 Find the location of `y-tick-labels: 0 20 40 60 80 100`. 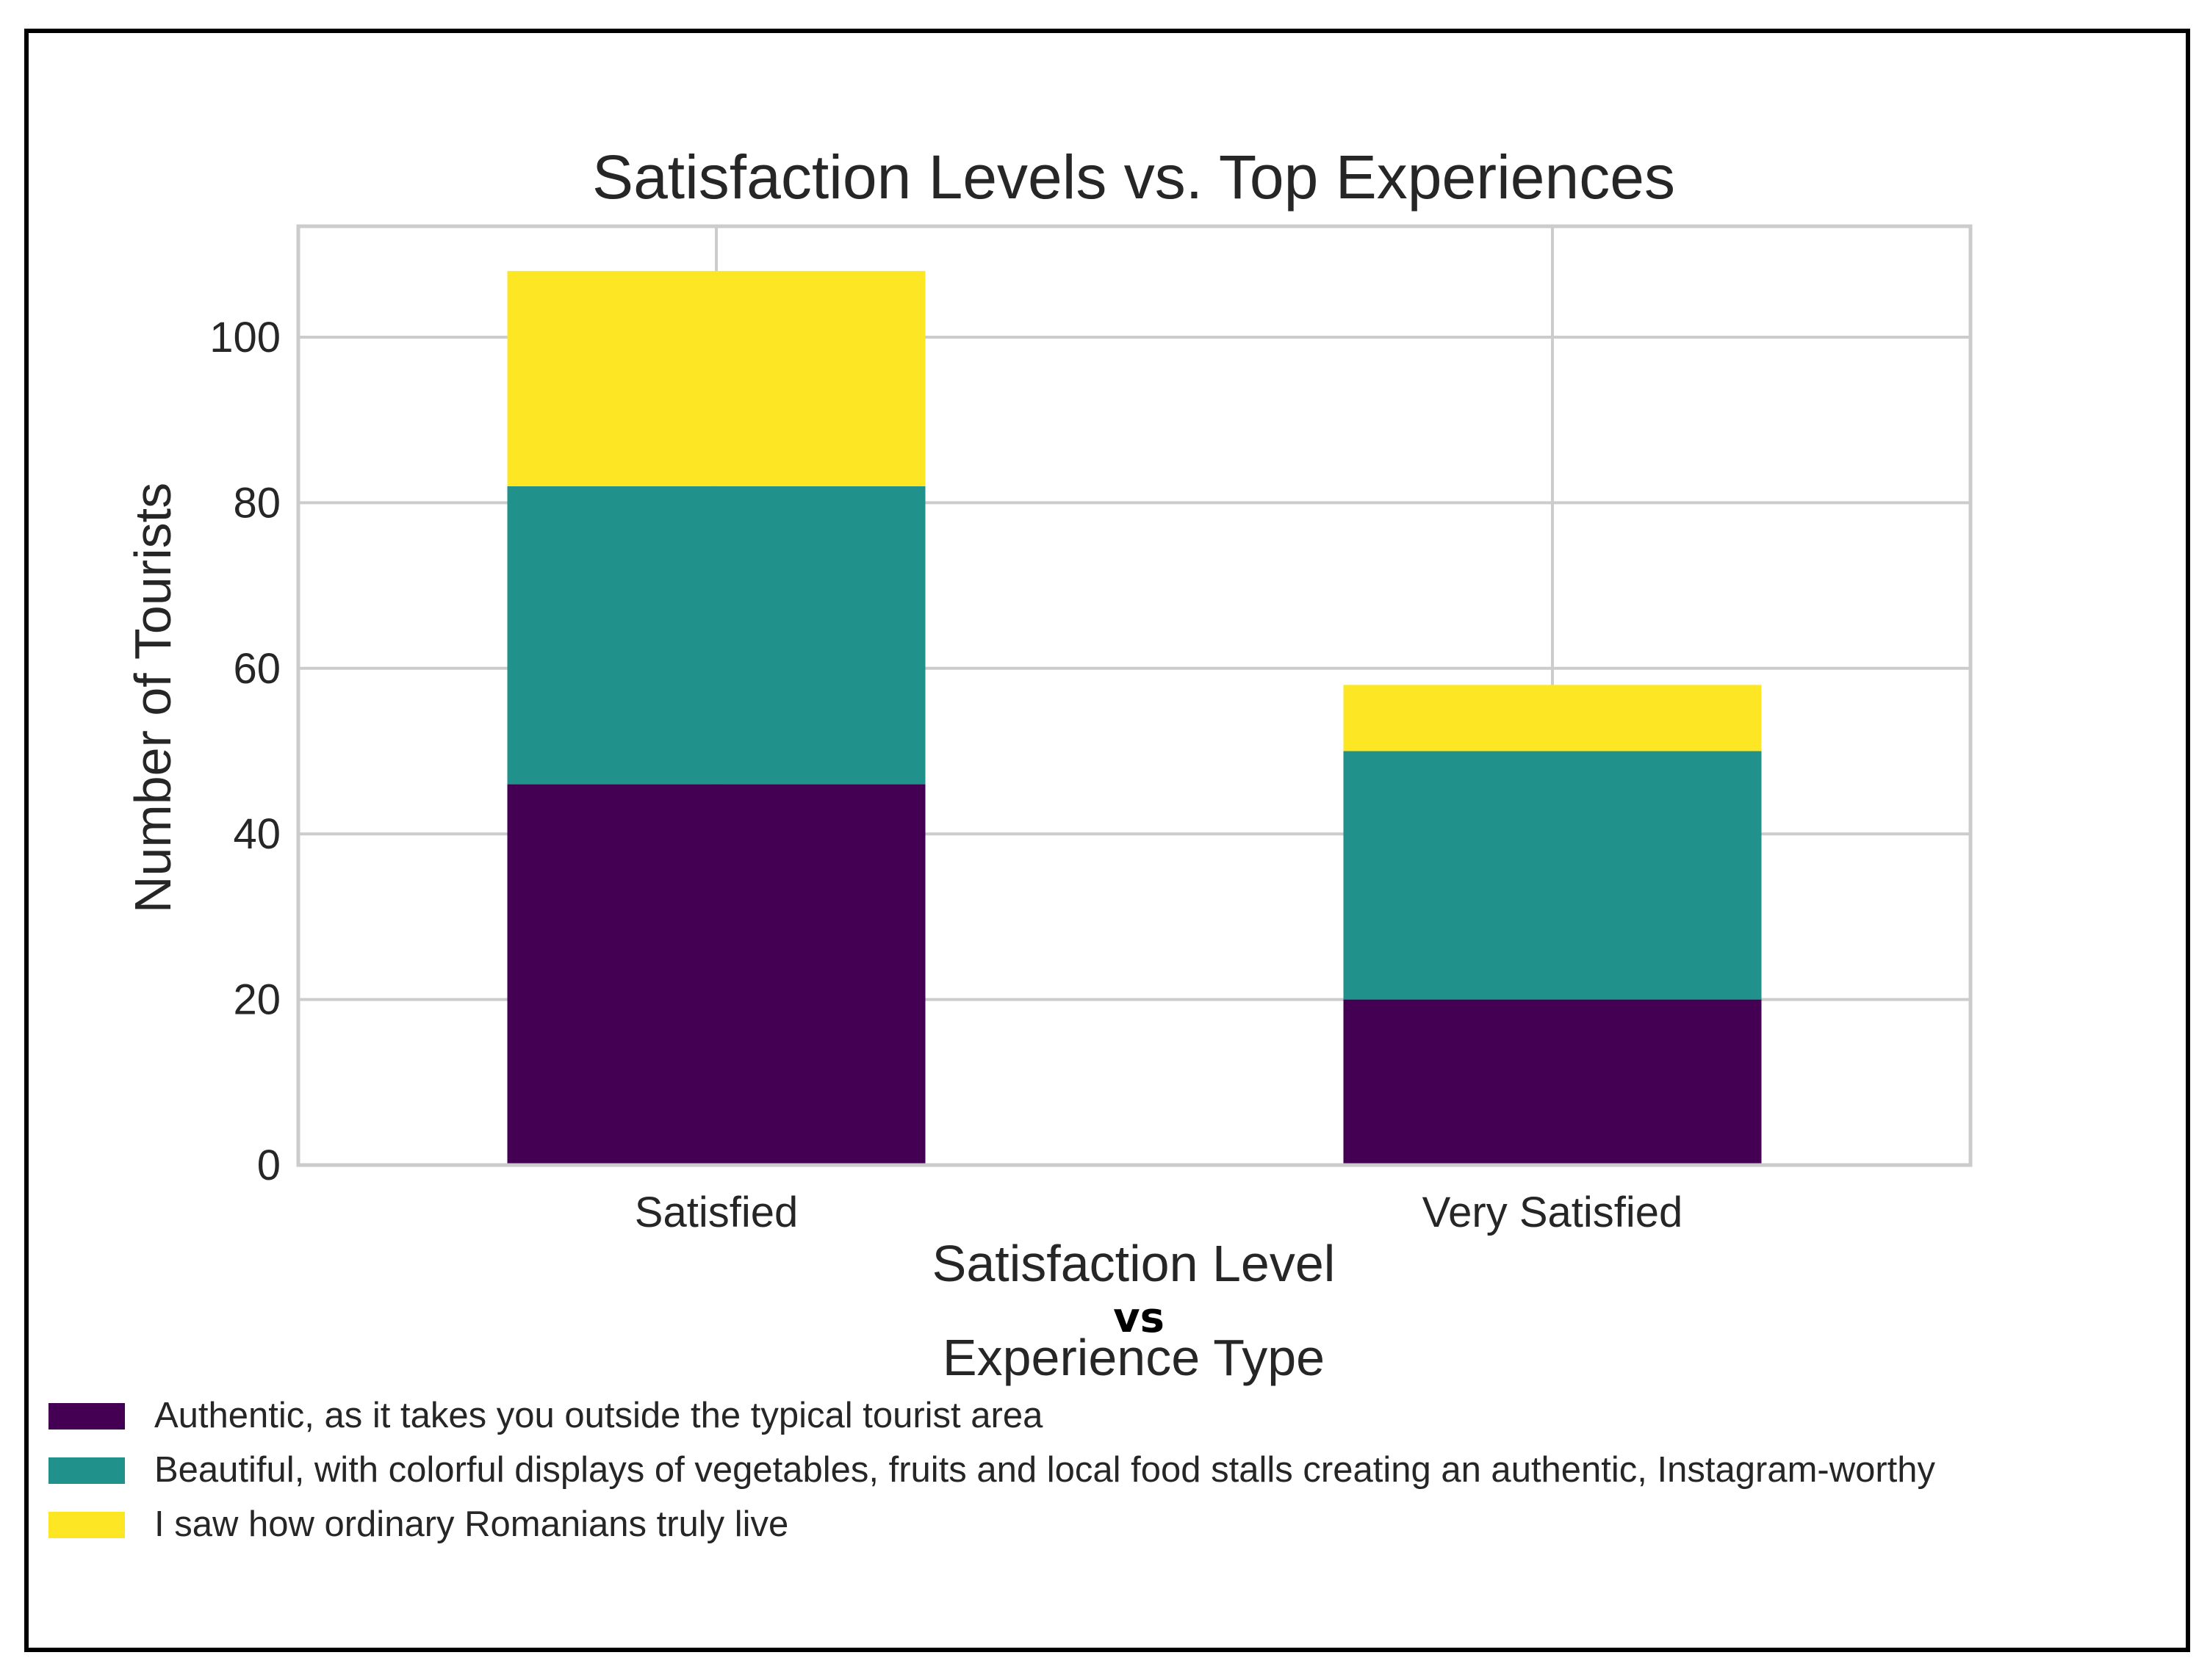

y-tick-labels: 0 20 40 60 80 100 is located at coordinates (245, 751).